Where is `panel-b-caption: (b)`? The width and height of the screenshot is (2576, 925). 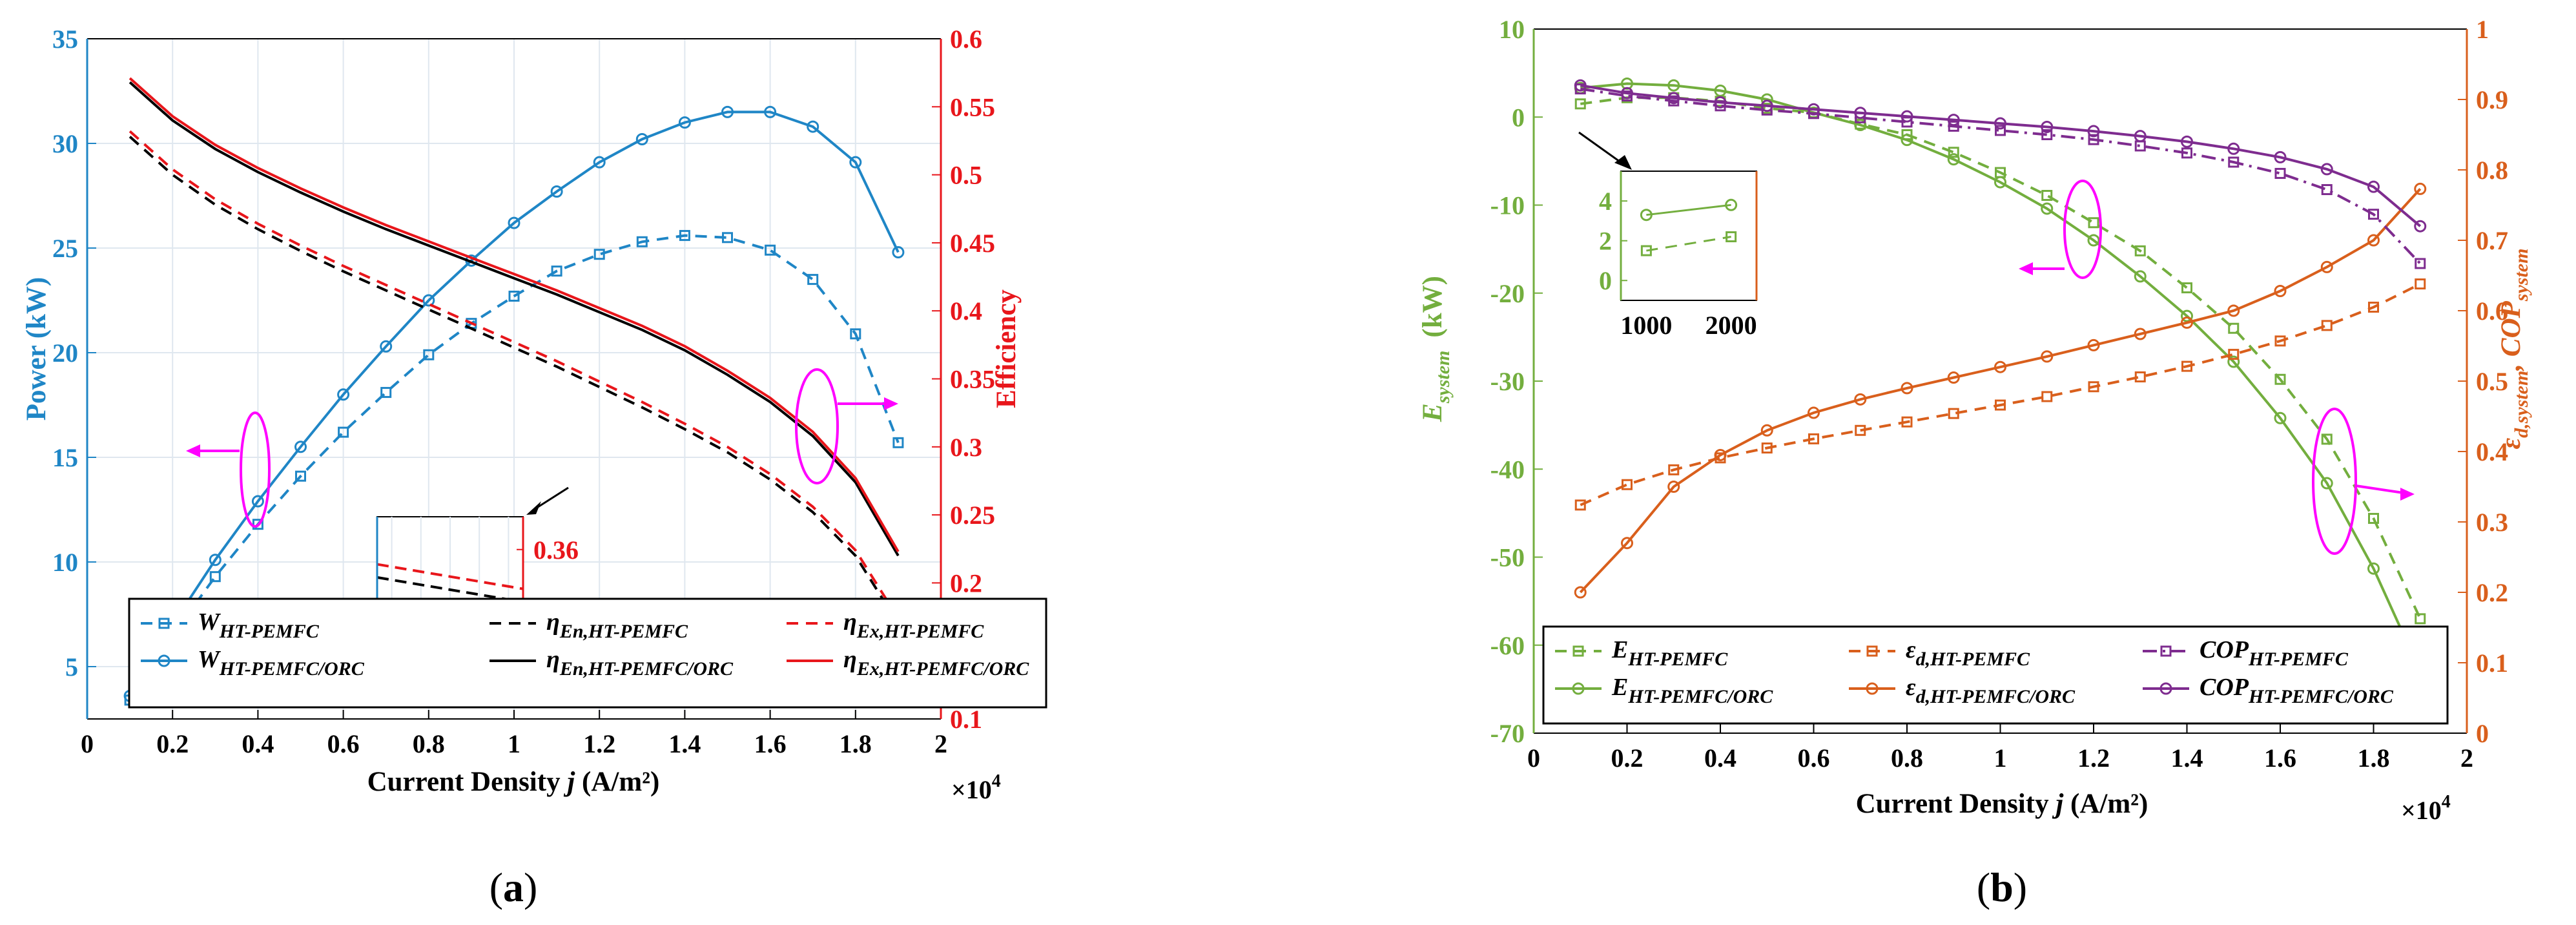
panel-b-caption: (b) is located at coordinates (2002, 887).